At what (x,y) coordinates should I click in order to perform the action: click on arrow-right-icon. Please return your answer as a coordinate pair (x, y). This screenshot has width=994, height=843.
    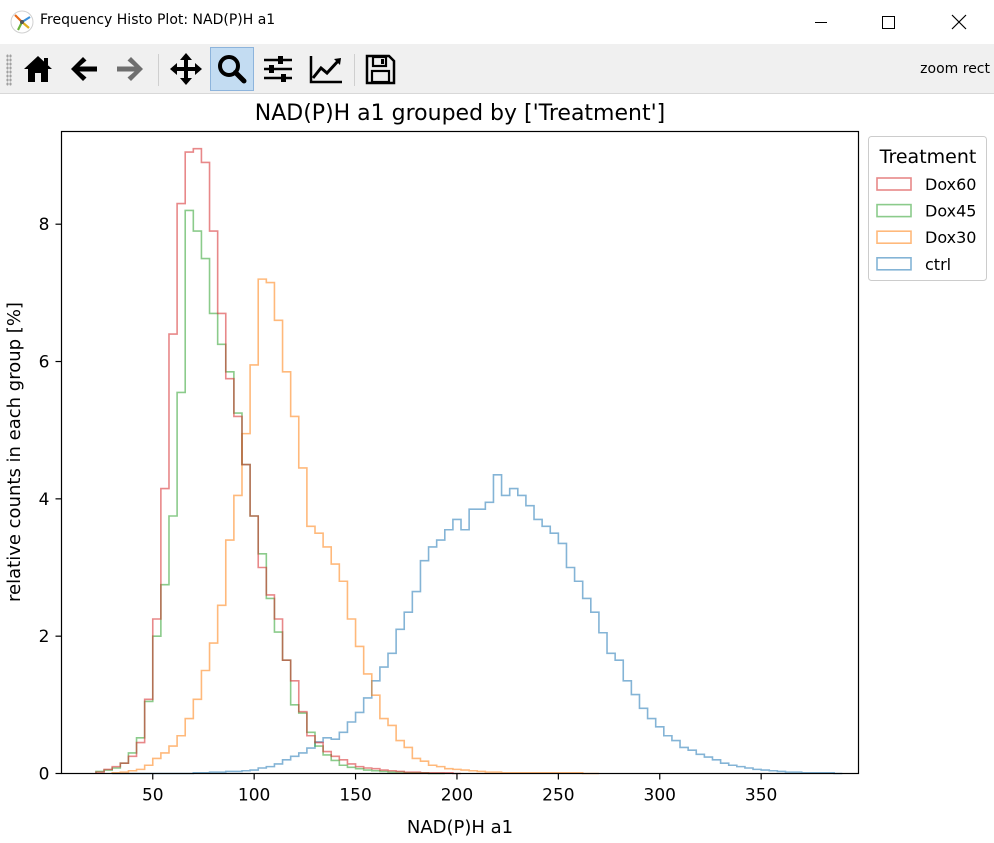
    Looking at the image, I should click on (130, 69).